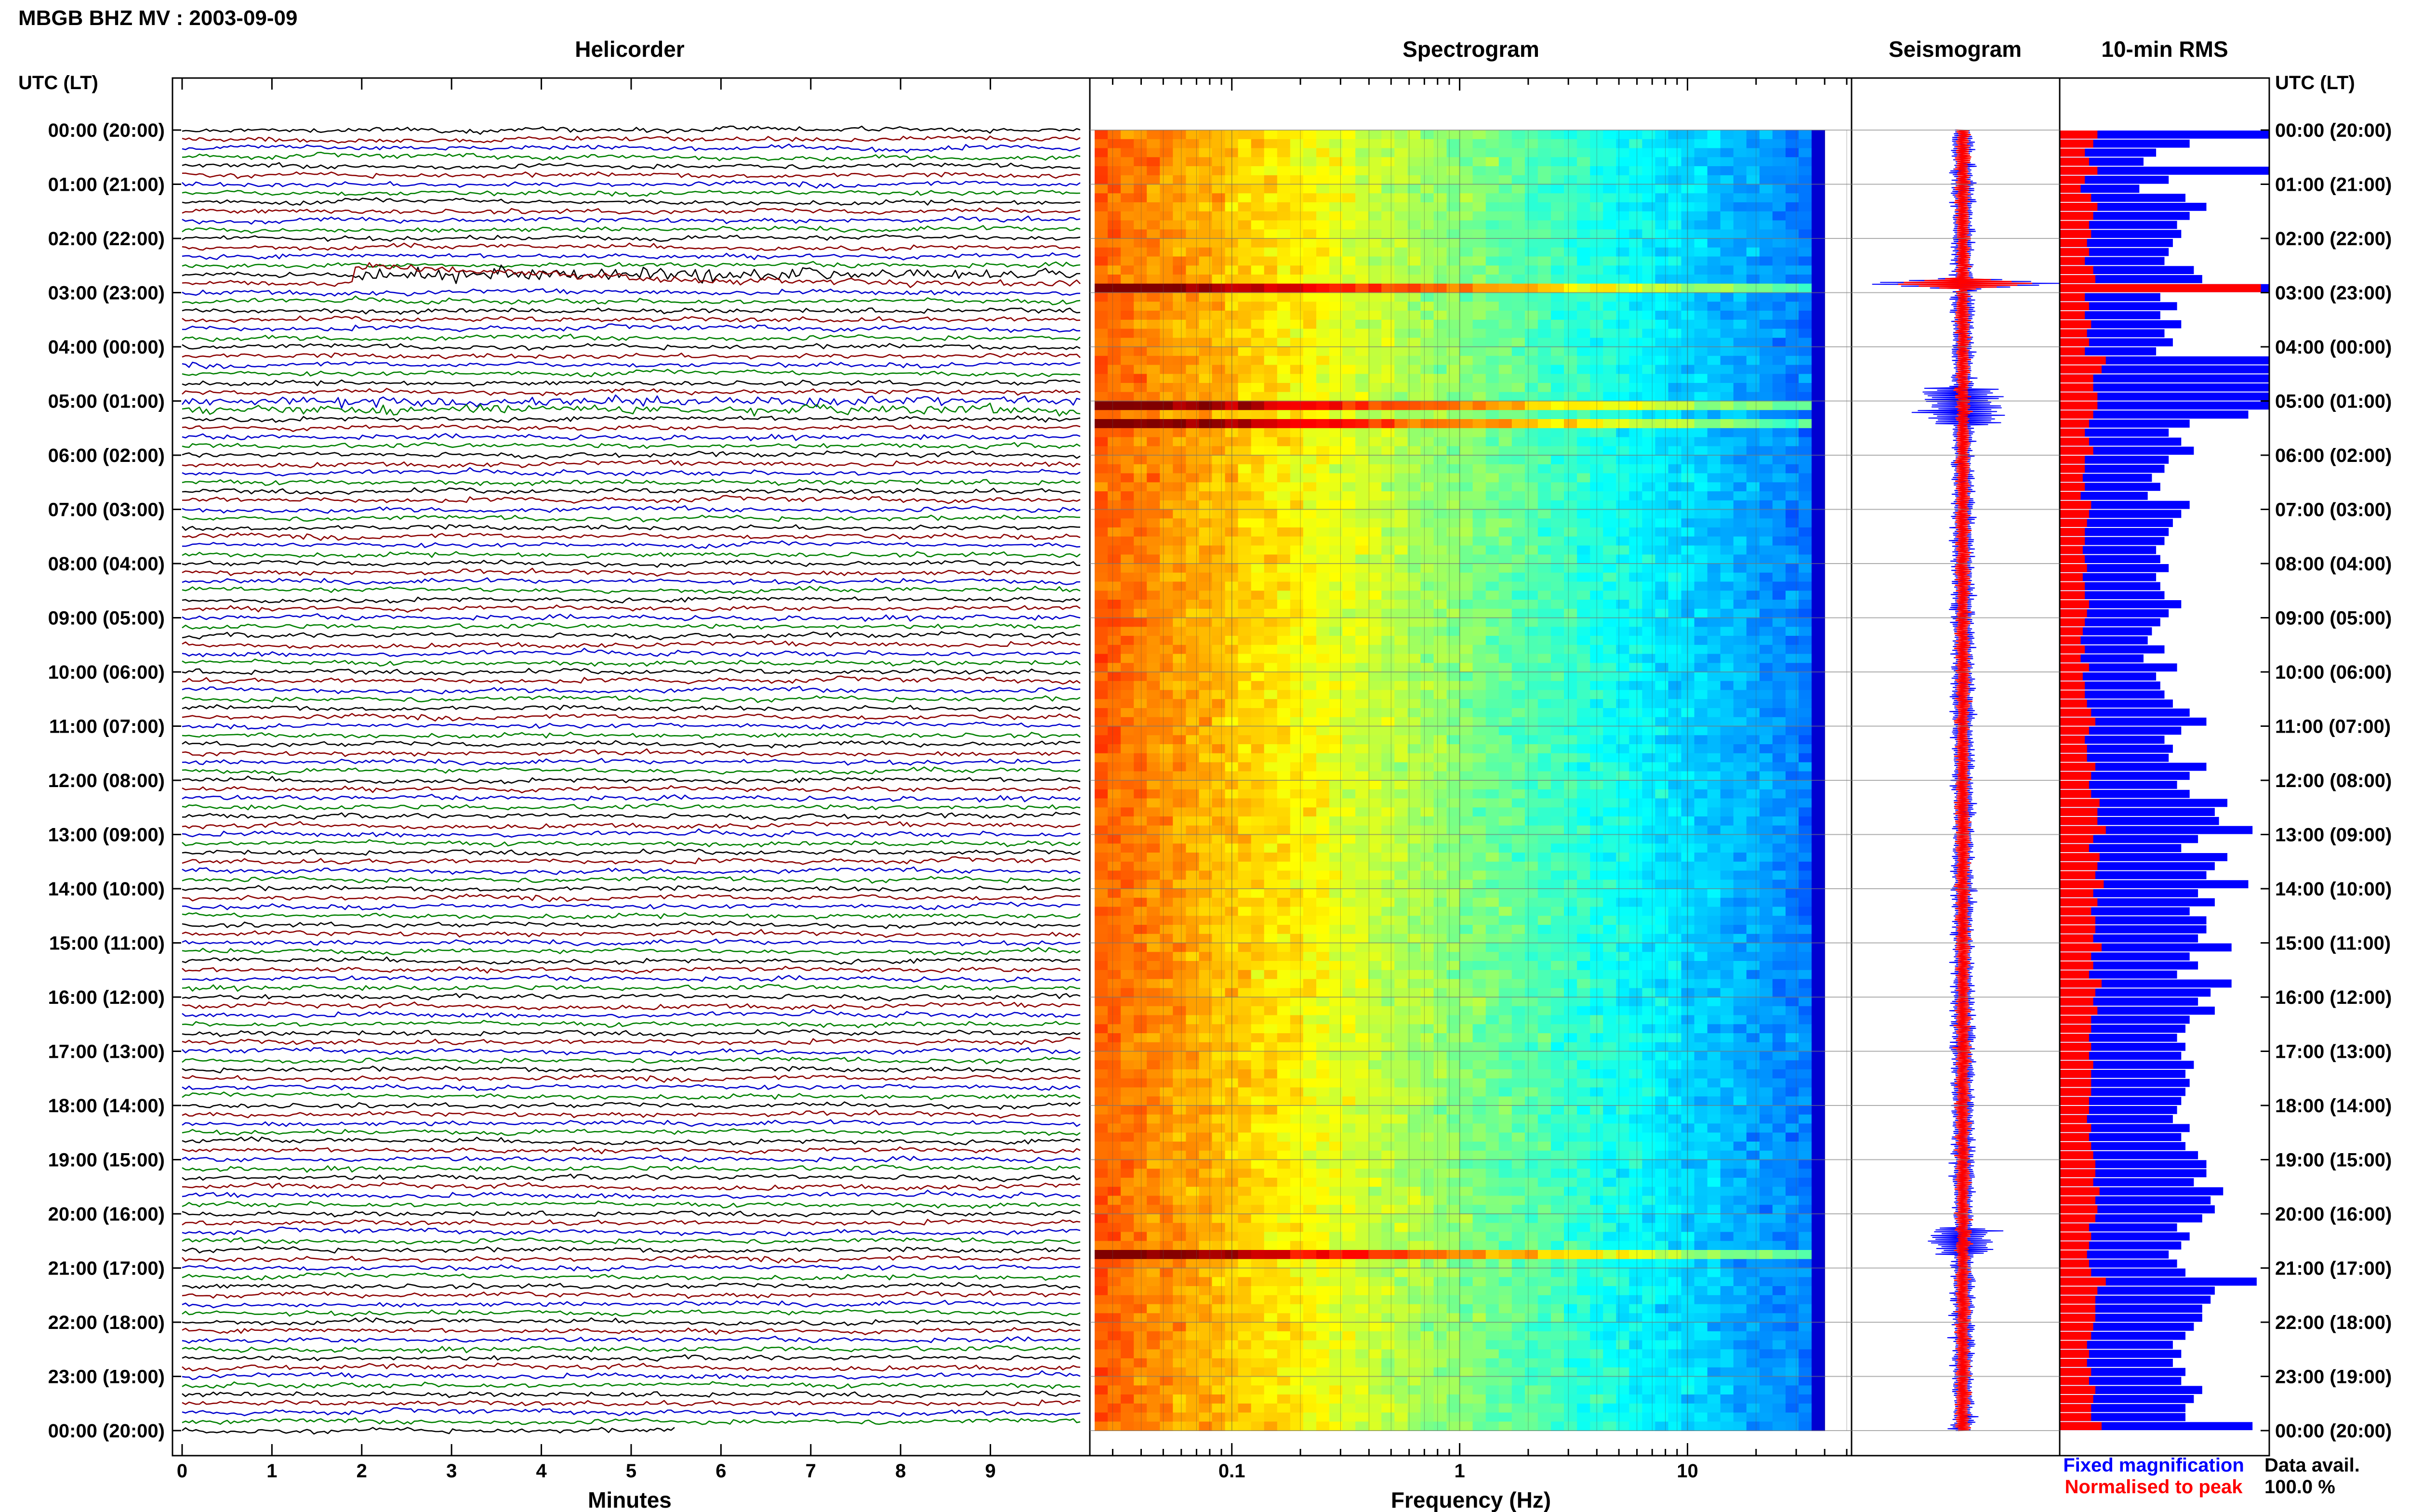 The height and width of the screenshot is (1512, 2409). What do you see at coordinates (631, 1385) in the screenshot?
I see `helicorder-trace` at bounding box center [631, 1385].